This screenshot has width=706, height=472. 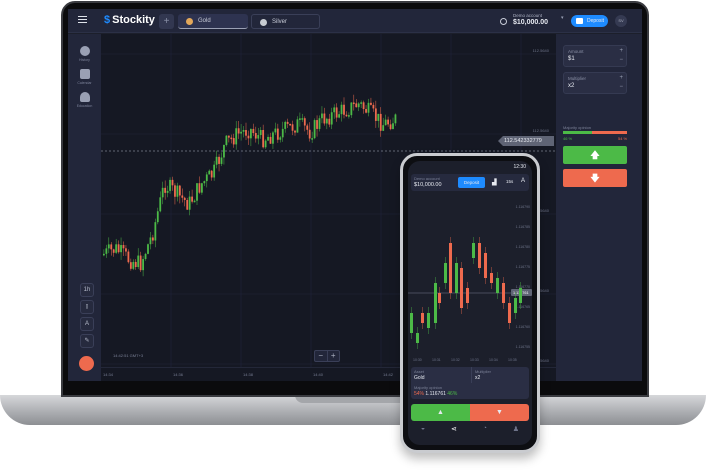 I want to click on time-tick-label: 14:42, so click(x=388, y=374).